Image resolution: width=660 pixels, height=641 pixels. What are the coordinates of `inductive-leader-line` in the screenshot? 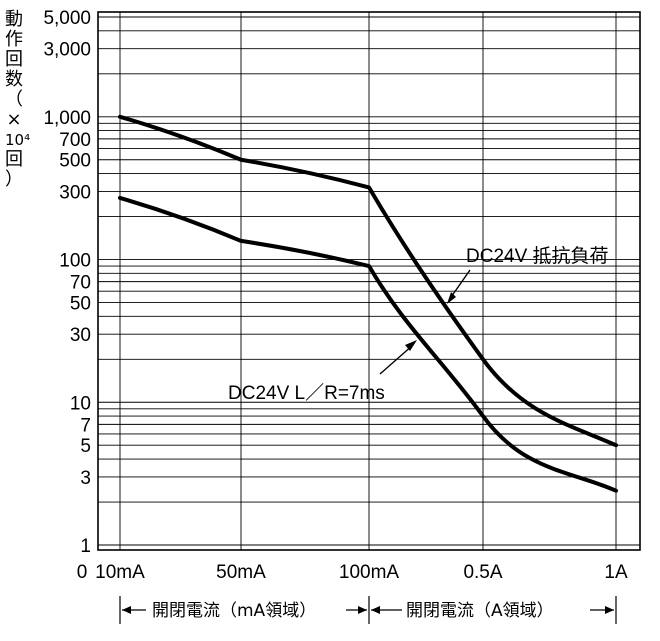 It's located at (396, 359).